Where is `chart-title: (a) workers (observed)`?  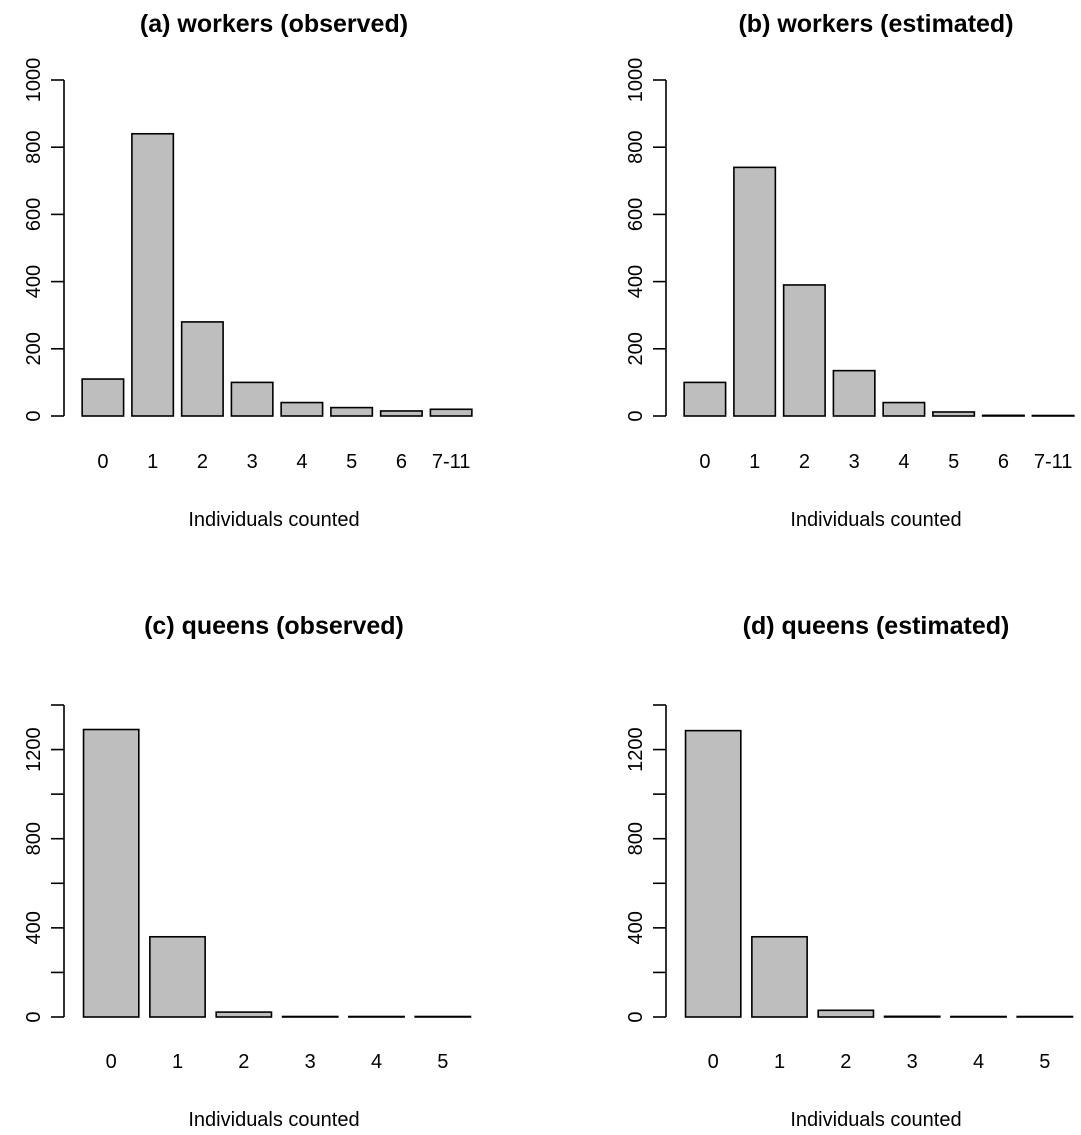 chart-title: (a) workers (observed) is located at coordinates (274, 24).